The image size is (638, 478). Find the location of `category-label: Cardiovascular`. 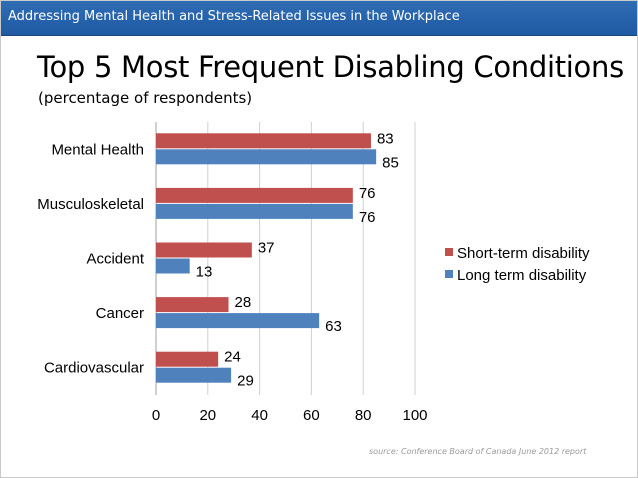

category-label: Cardiovascular is located at coordinates (94, 368).